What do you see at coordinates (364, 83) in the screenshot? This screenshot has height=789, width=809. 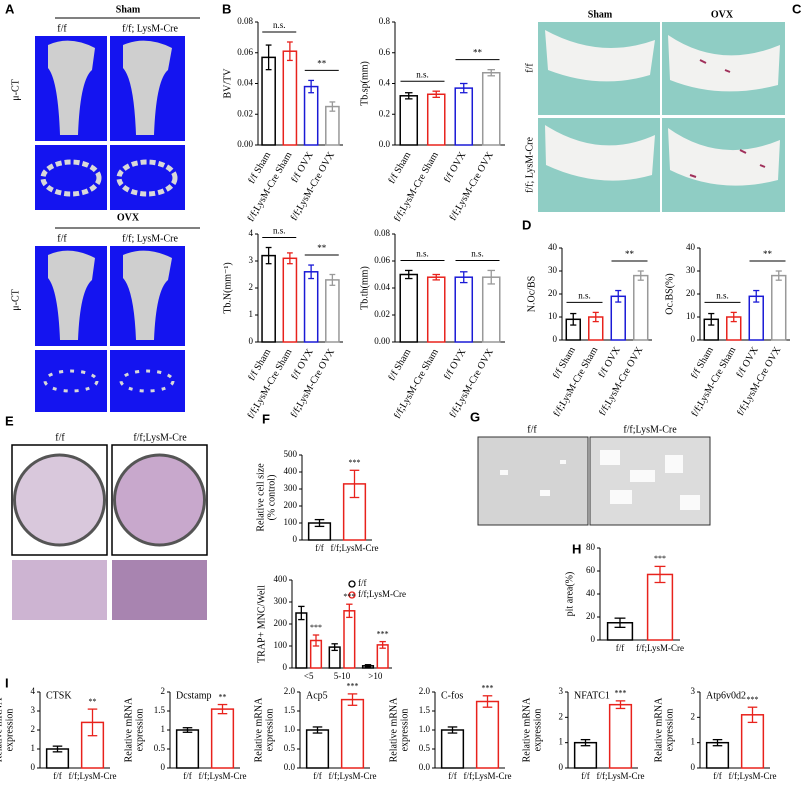 I see `y-axis-label: Tb.sp(mm)` at bounding box center [364, 83].